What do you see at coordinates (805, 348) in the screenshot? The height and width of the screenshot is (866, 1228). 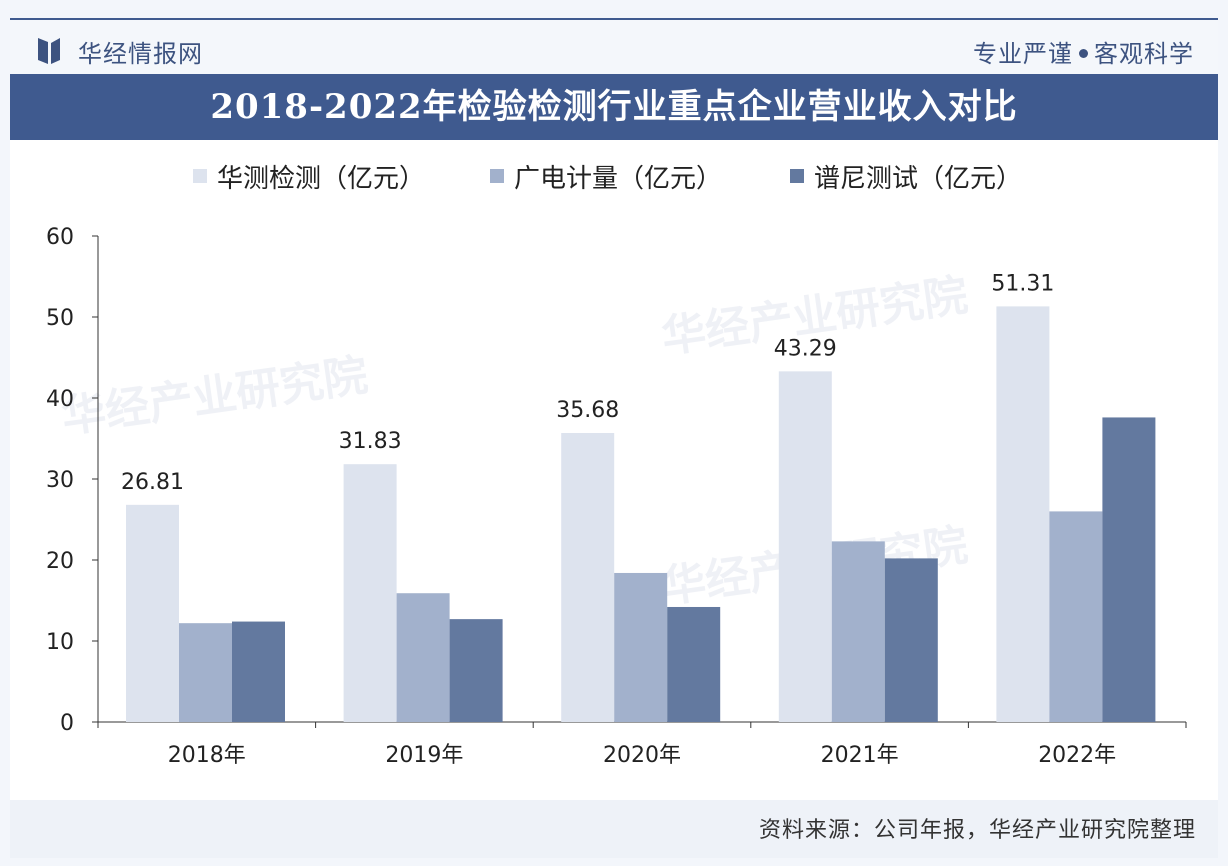 I see `data-label-series1-3: 43.29` at bounding box center [805, 348].